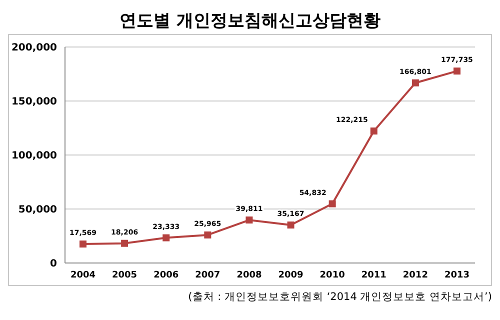 This screenshot has height=320, width=500. What do you see at coordinates (291, 275) in the screenshot?
I see `x-tick-label: 2009` at bounding box center [291, 275].